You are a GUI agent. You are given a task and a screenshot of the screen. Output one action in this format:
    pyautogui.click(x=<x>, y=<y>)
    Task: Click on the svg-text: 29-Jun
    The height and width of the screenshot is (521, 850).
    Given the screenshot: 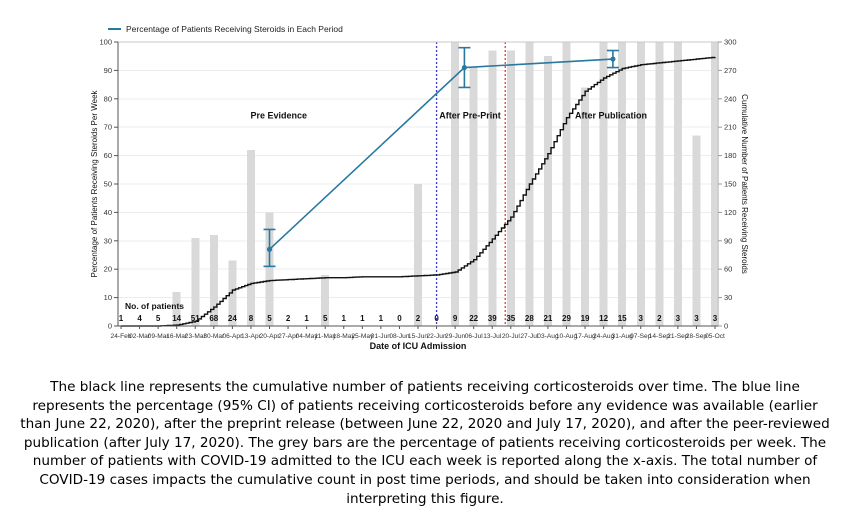 What is the action you would take?
    pyautogui.click(x=455, y=336)
    